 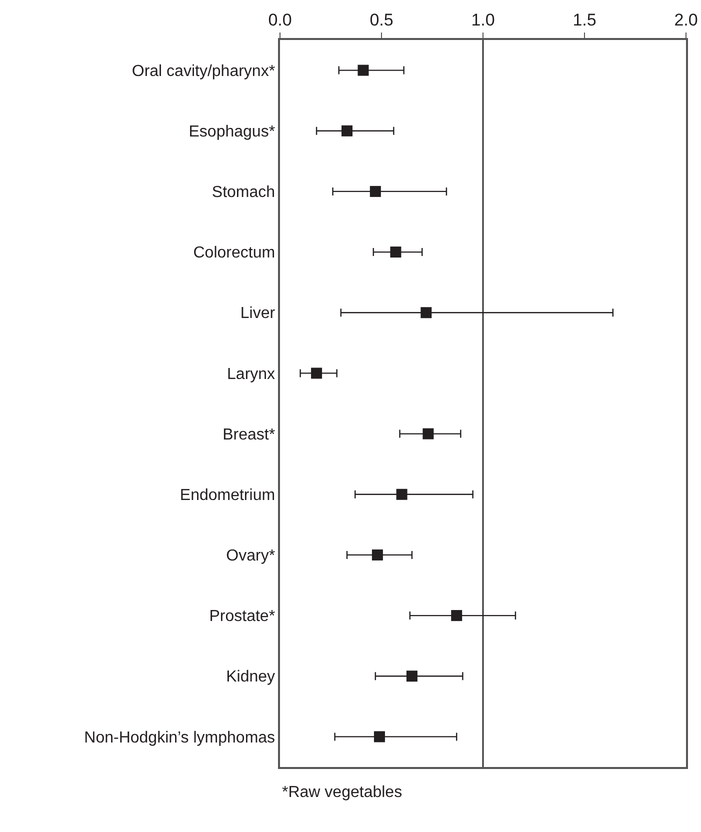 I want to click on y-tick-label: Esophagus*, so click(x=232, y=131).